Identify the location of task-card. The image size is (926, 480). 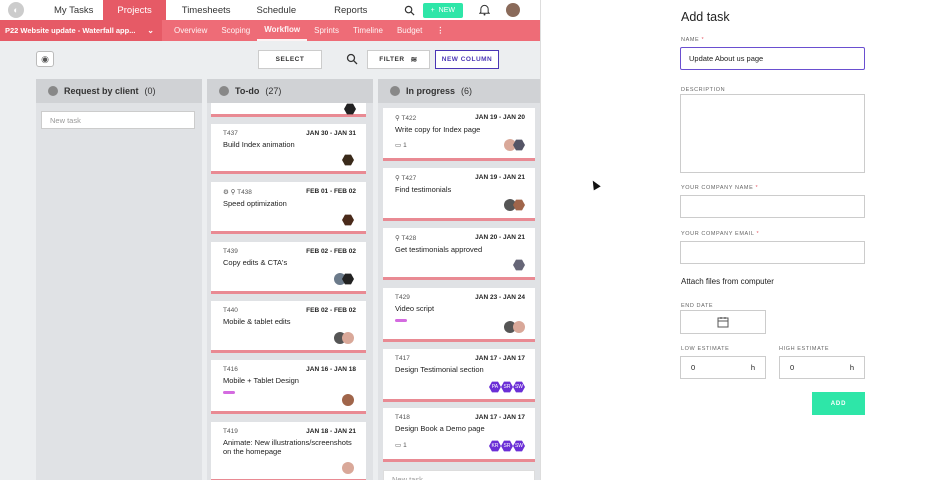
(288, 110).